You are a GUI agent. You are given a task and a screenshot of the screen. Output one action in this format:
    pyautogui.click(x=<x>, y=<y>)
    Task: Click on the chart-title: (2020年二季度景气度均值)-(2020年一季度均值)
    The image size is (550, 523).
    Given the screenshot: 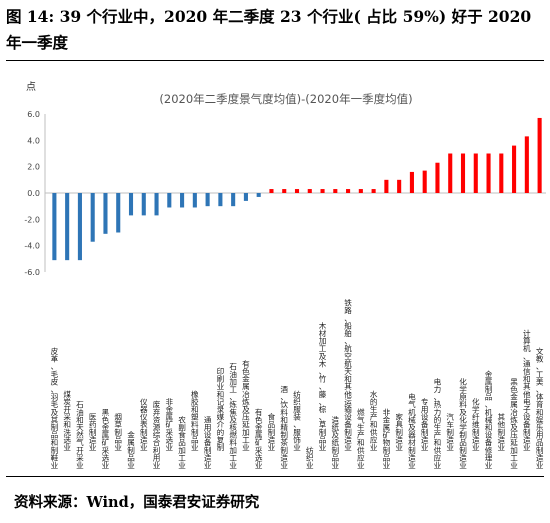 What is the action you would take?
    pyautogui.click(x=285, y=99)
    